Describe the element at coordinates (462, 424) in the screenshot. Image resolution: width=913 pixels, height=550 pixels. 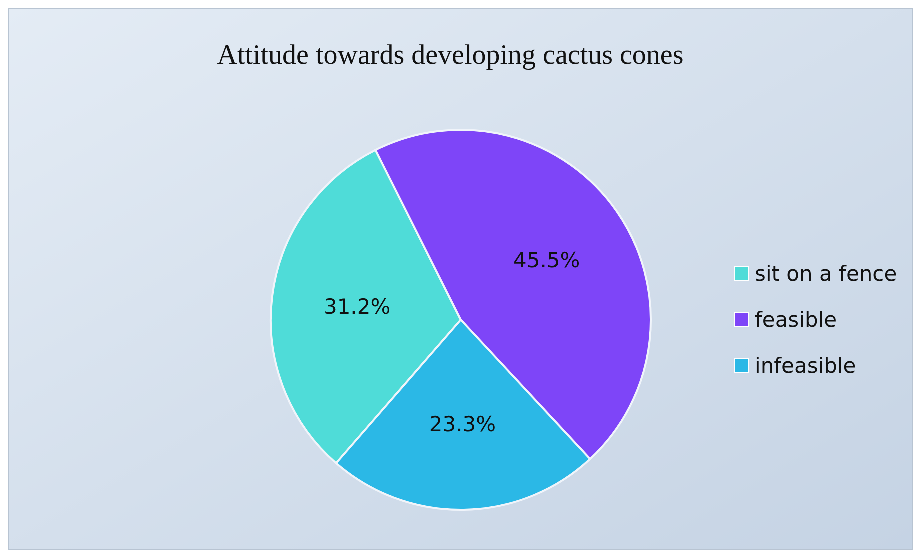
I see `data-label: 23.3%` at that location.